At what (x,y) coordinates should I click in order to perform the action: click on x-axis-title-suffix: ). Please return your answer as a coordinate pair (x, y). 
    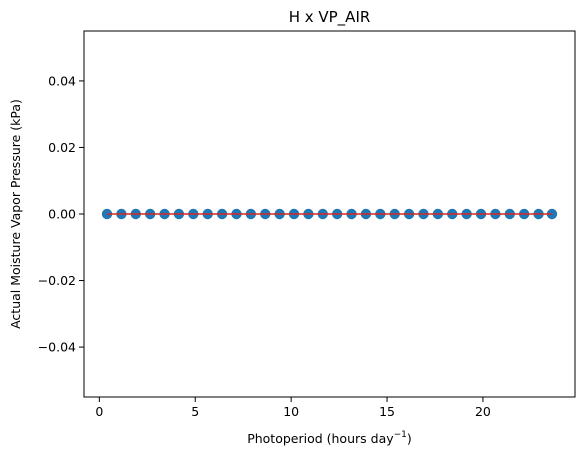
    Looking at the image, I should click on (409, 438).